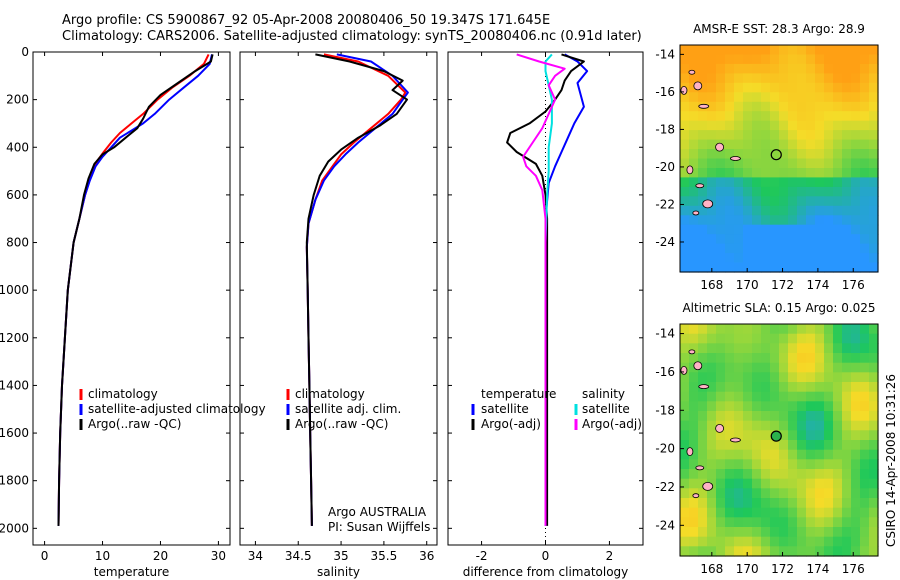 Image resolution: width=900 pixels, height=580 pixels. Describe the element at coordinates (817, 285) in the screenshot. I see `map-lon-label: 174` at that location.